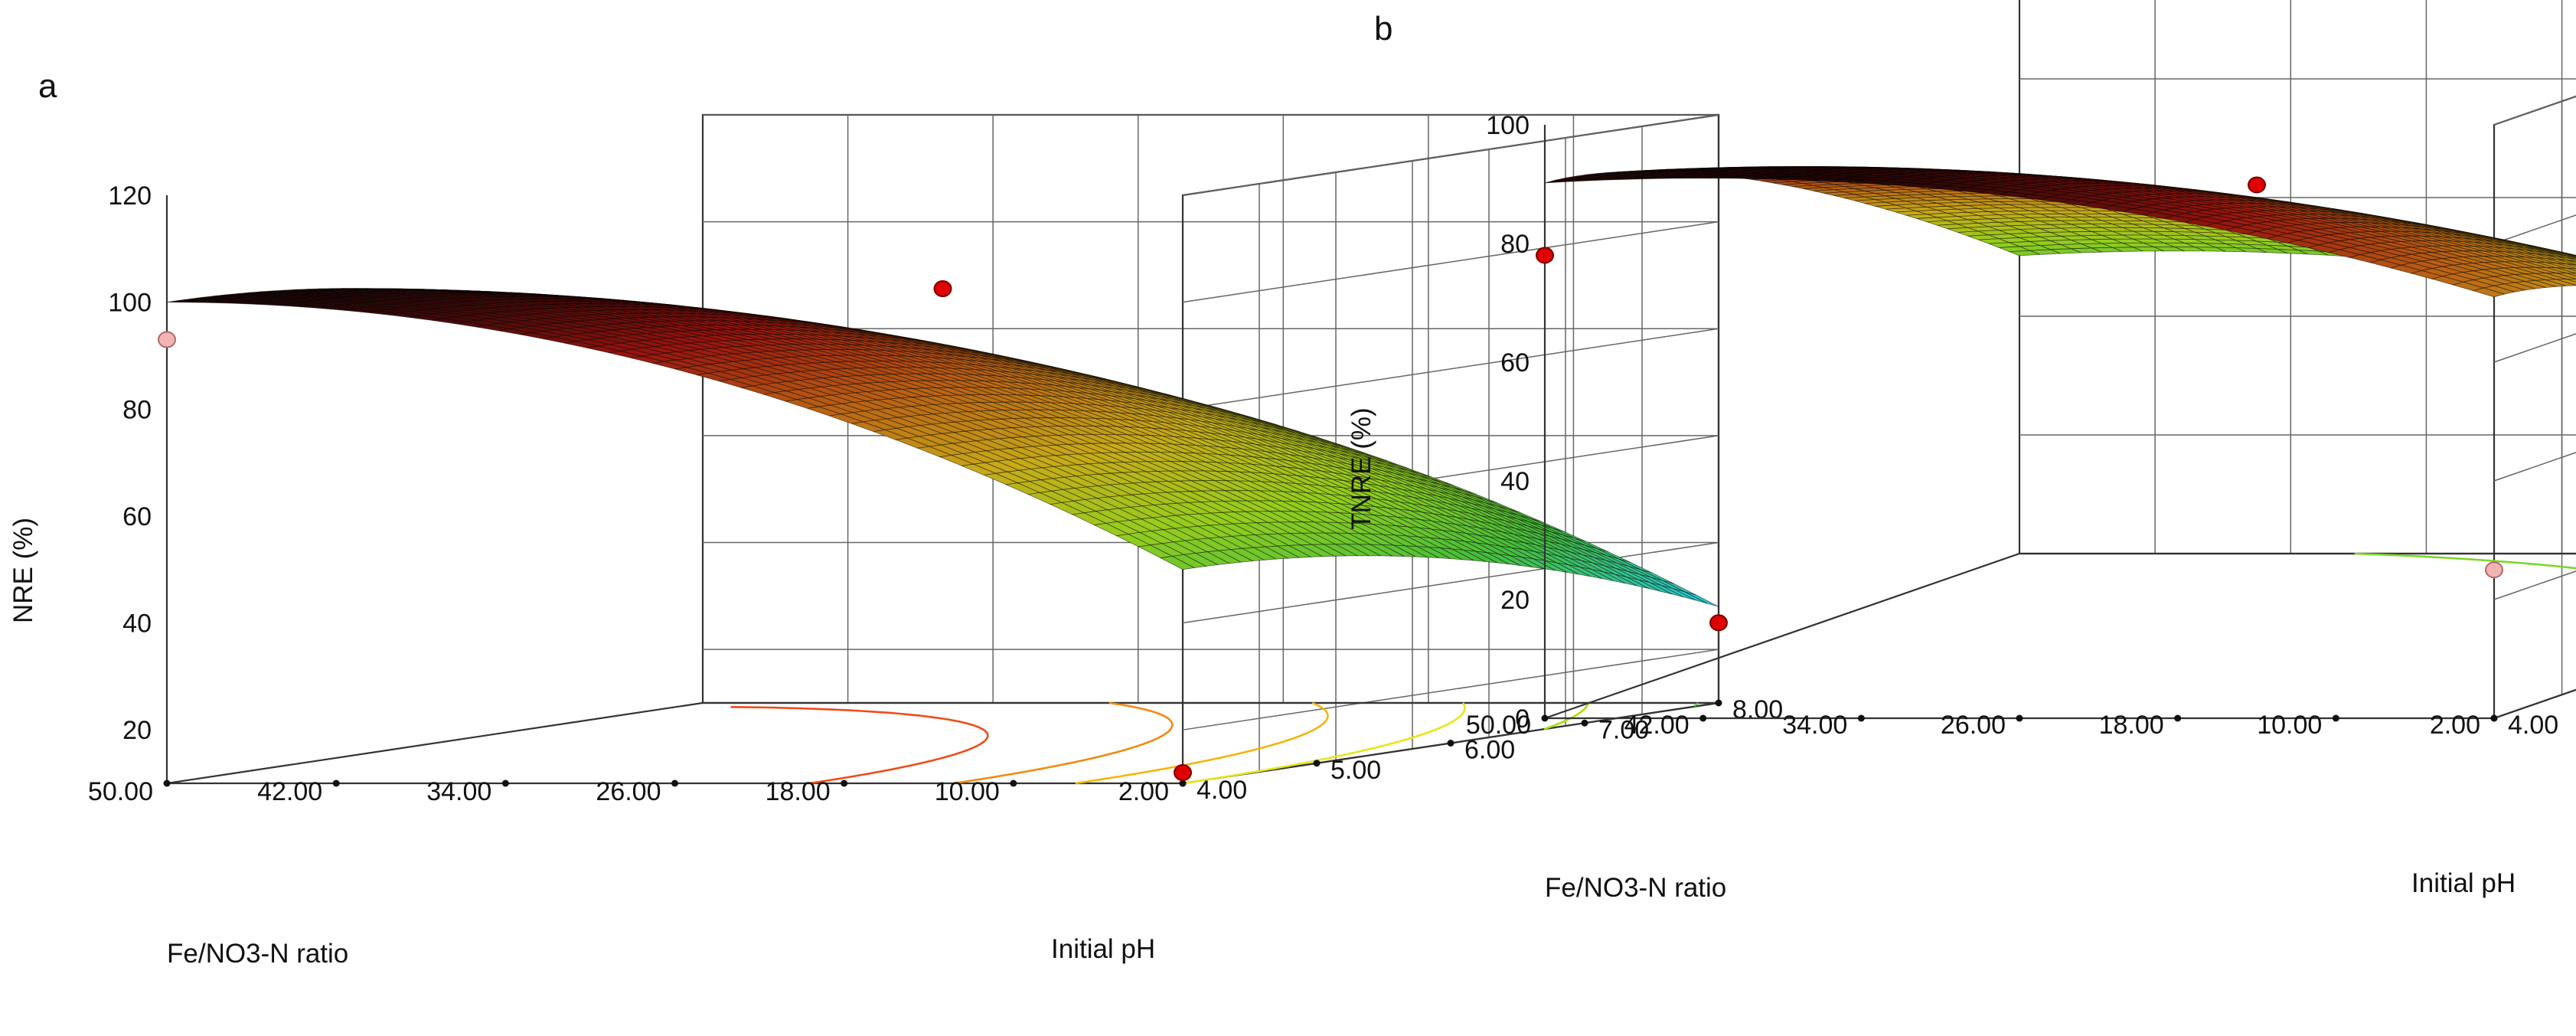 The height and width of the screenshot is (1036, 2576). Describe the element at coordinates (80, 463) in the screenshot. I see `z-axis: 20 40 60 80 100 120 NRE (%)` at that location.